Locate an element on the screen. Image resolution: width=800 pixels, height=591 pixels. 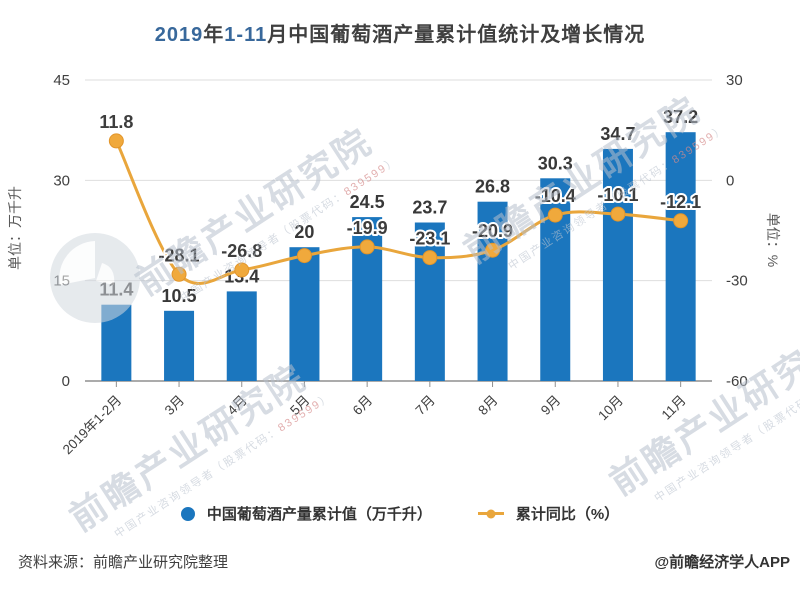
chart-title-part: 年 is located at coordinates (214, 35).